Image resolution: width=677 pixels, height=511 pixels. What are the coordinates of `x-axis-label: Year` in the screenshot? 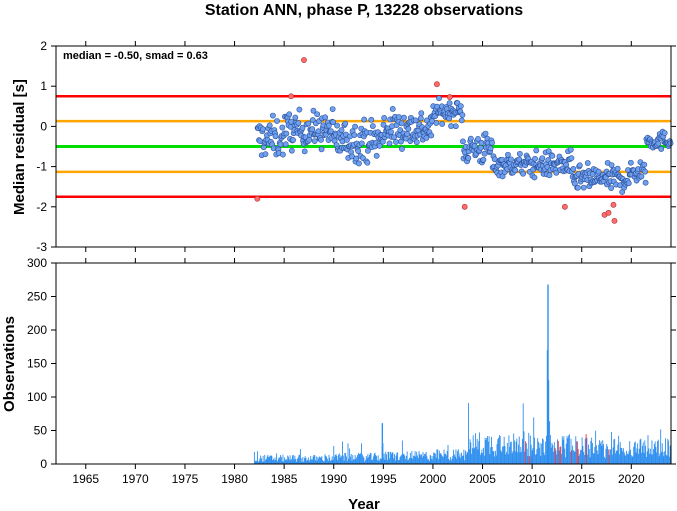 It's located at (364, 503).